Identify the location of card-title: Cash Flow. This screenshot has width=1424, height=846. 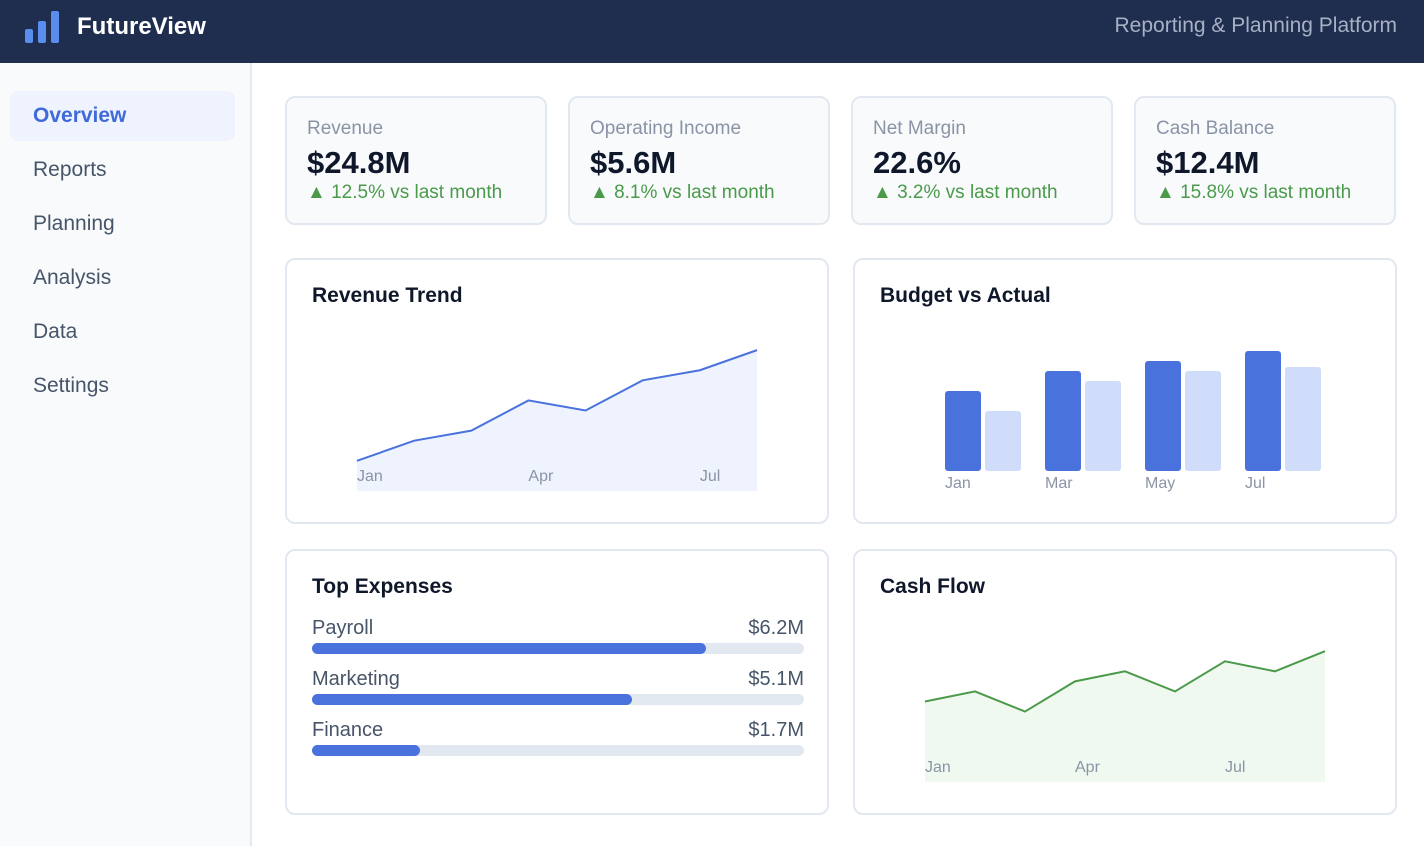
(933, 586).